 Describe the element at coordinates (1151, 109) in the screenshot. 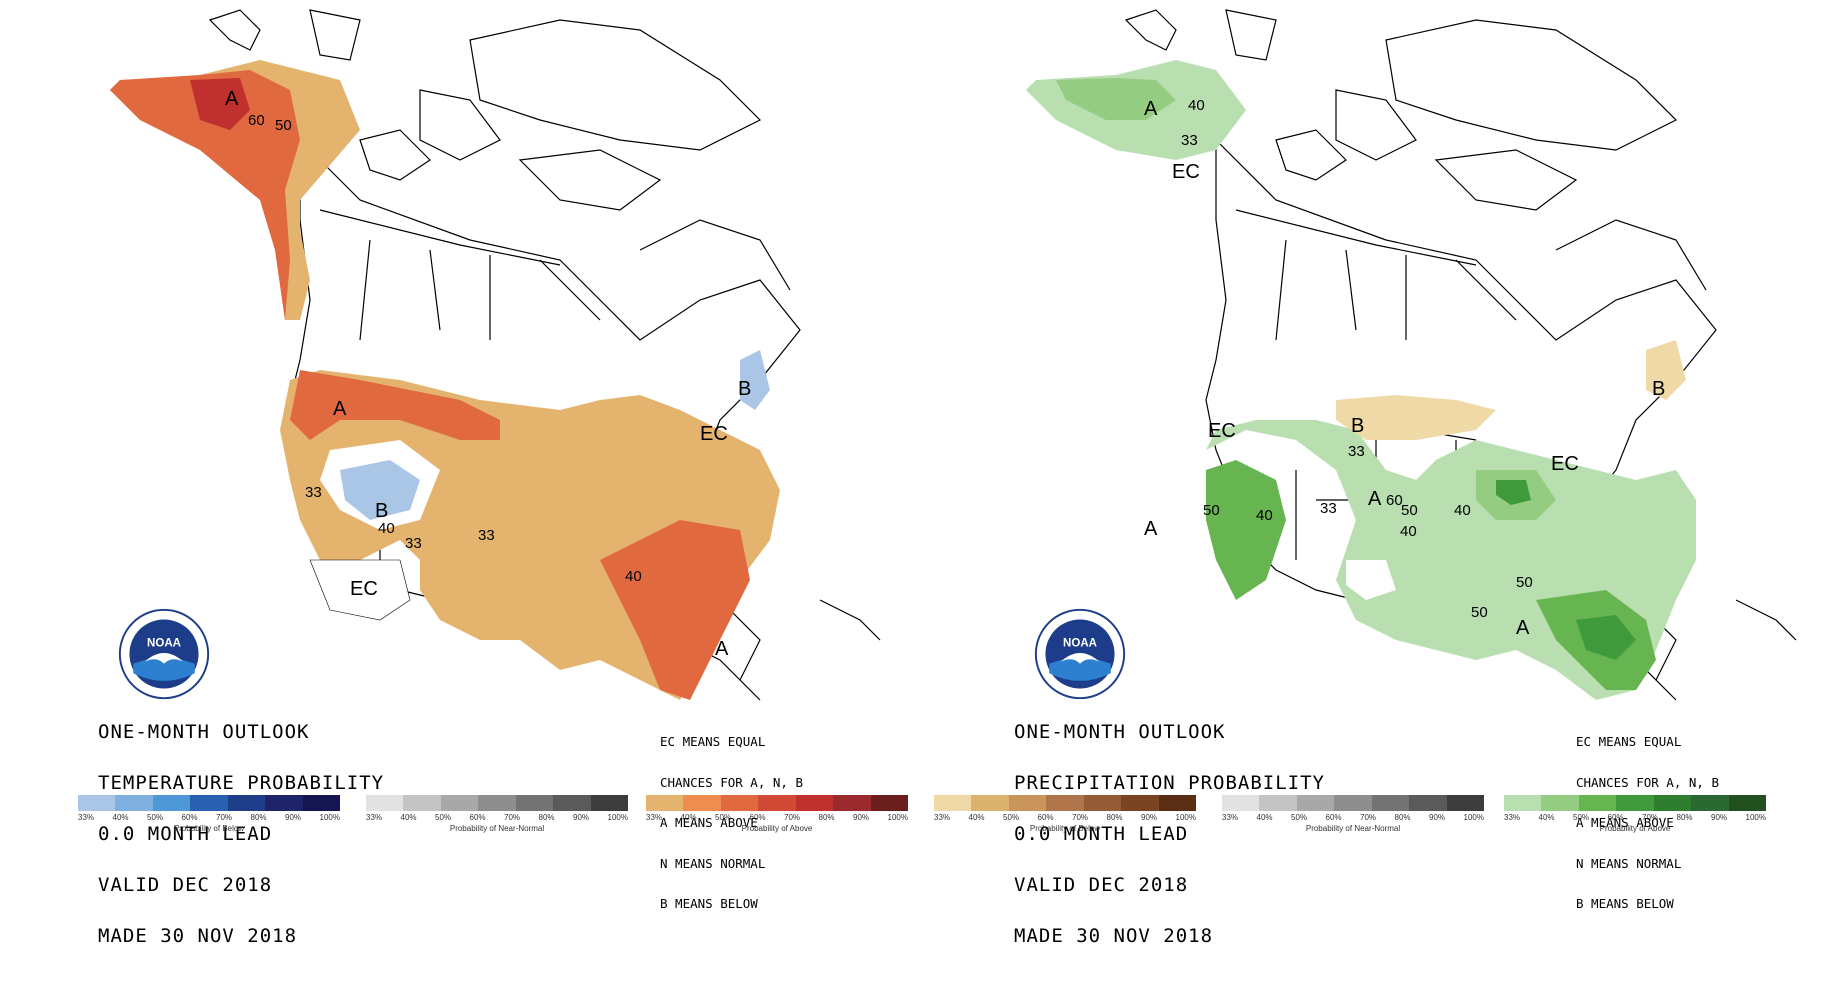

I see `alaska-a-label: A` at that location.